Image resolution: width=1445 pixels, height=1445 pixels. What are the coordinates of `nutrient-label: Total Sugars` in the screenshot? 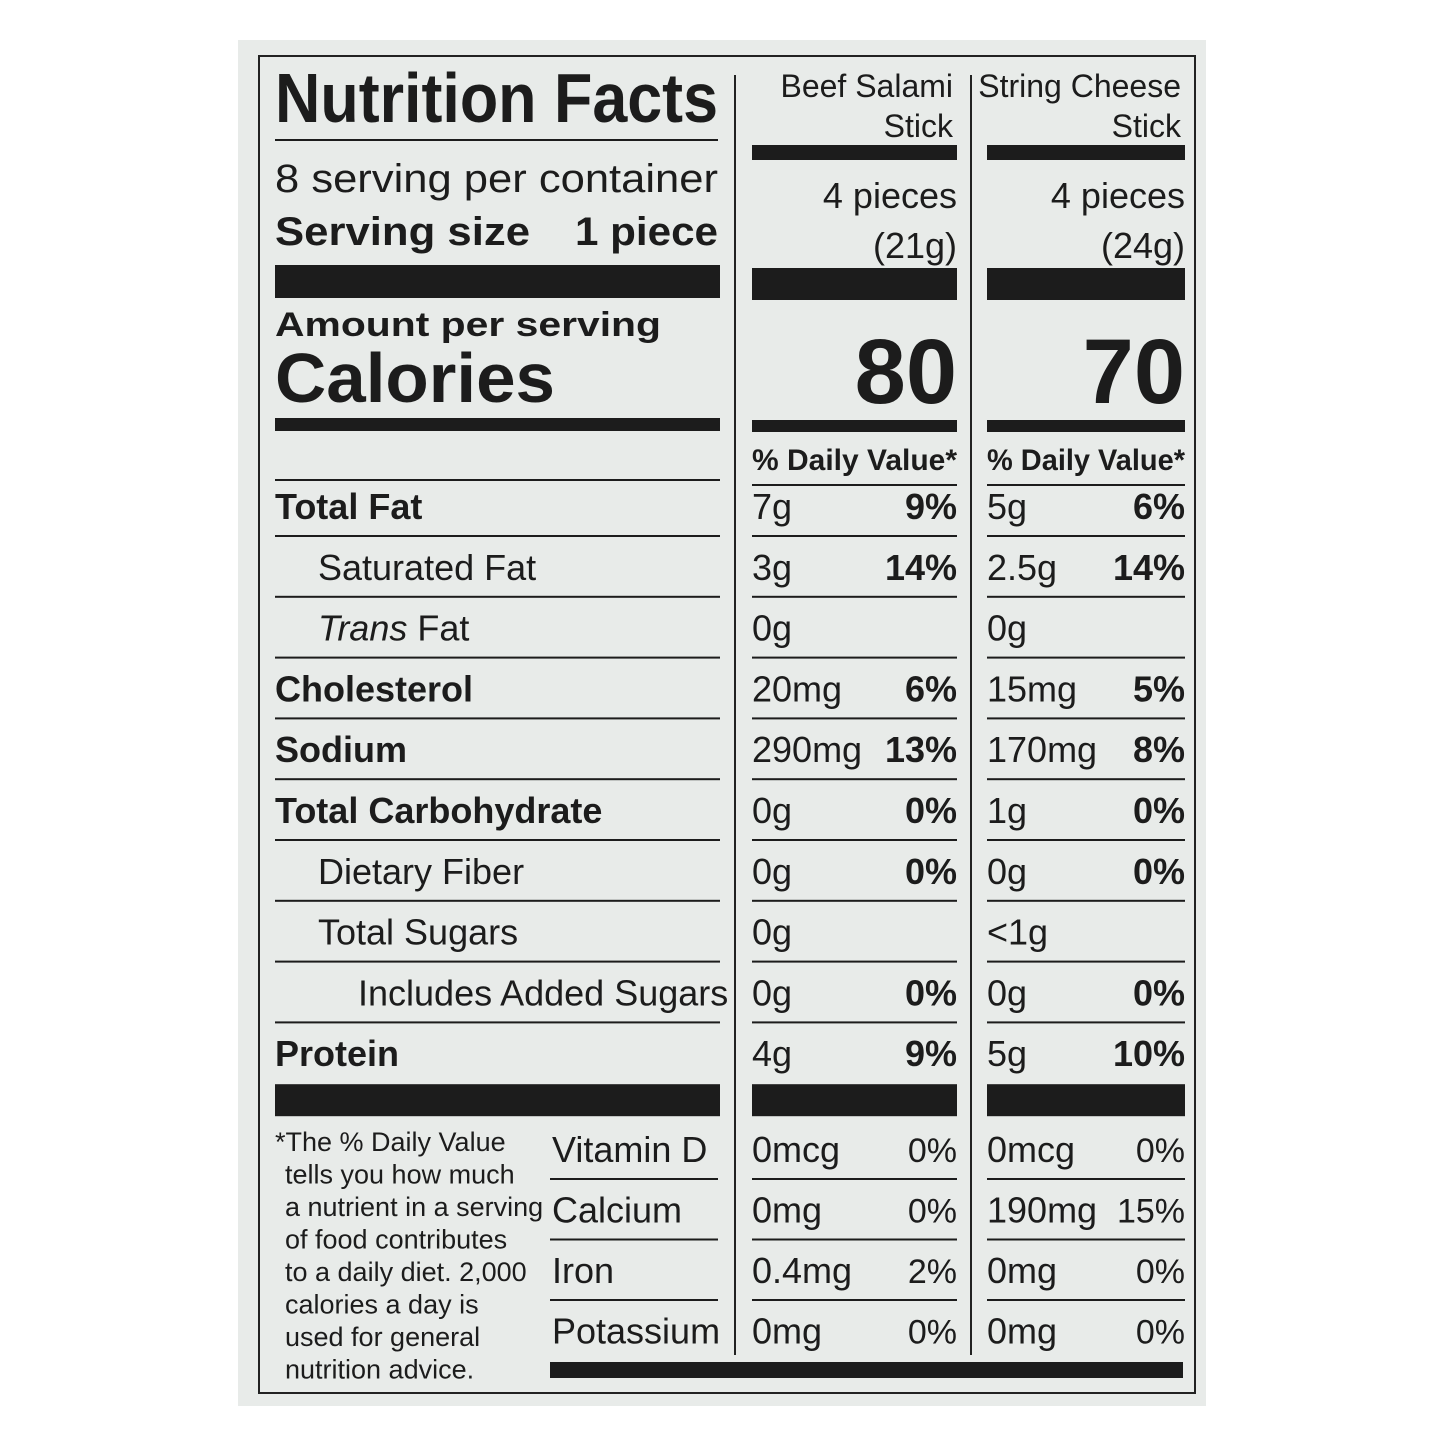 It's located at (418, 932).